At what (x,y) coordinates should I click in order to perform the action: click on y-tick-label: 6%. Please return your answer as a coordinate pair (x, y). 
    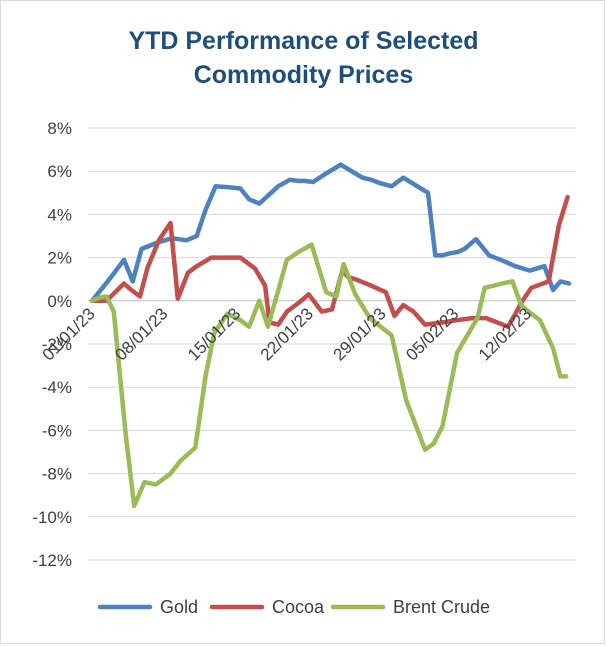
    Looking at the image, I should click on (59, 171).